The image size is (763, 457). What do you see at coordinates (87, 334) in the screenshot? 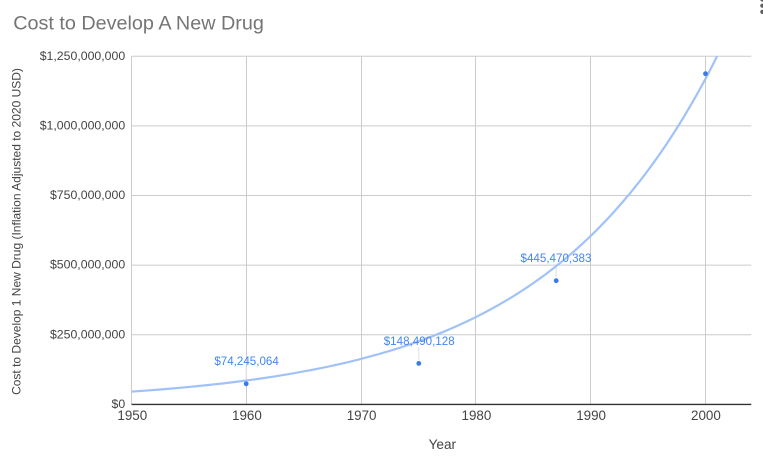
I see `svg-text: $250,000,000` at bounding box center [87, 334].